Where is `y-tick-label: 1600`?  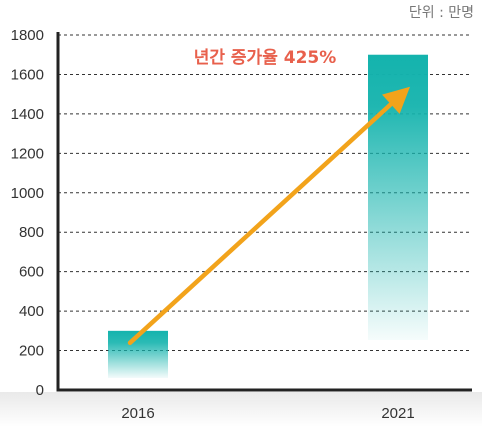 y-tick-label: 1600 is located at coordinates (27, 74).